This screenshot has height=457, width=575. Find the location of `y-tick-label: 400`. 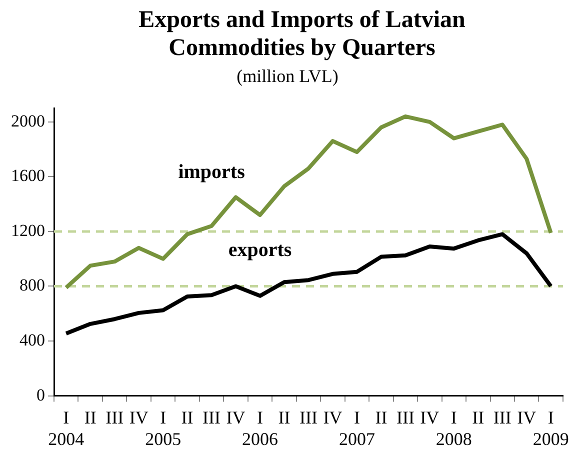

y-tick-label: 400 is located at coordinates (32, 340).